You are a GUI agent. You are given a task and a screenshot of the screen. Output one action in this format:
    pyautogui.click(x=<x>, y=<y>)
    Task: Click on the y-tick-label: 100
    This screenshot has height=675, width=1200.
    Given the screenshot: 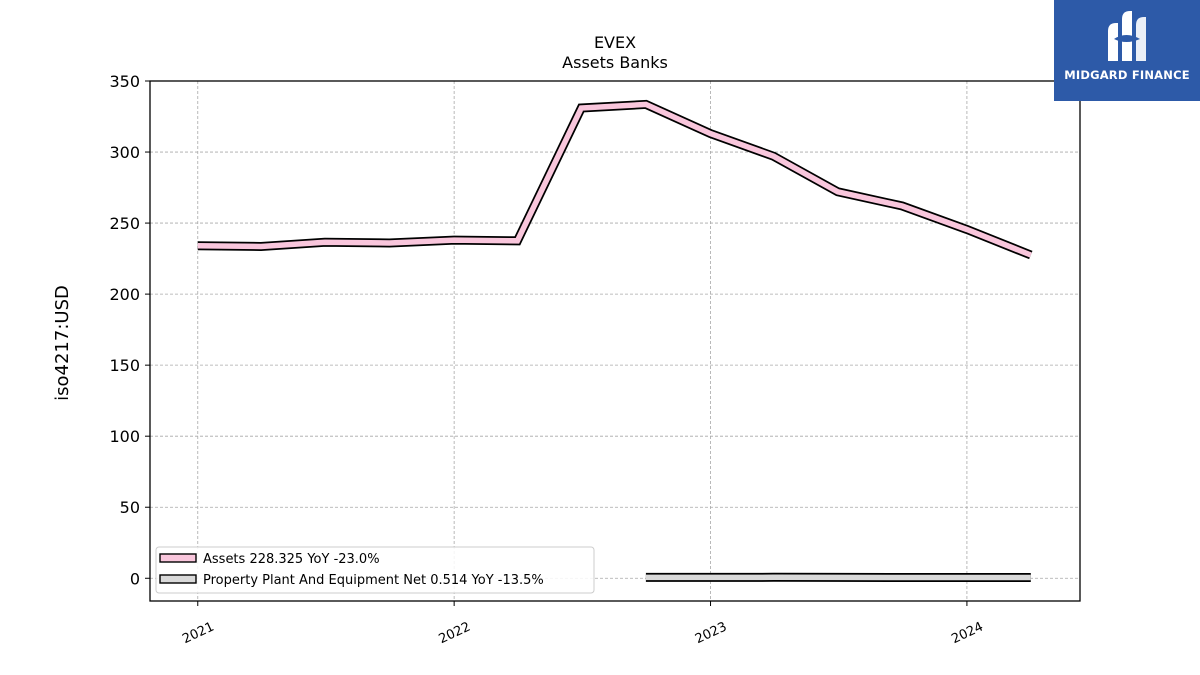 What is the action you would take?
    pyautogui.click(x=124, y=436)
    